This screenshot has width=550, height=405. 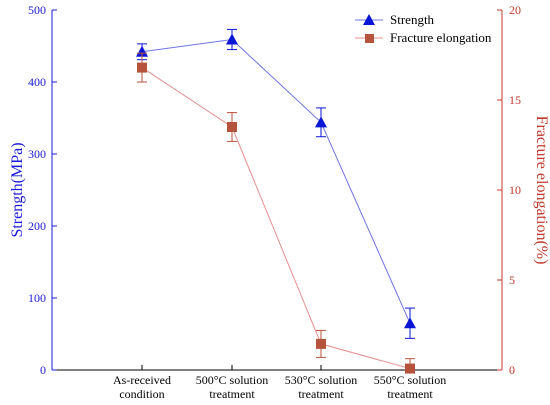 What do you see at coordinates (17, 189) in the screenshot?
I see `y-axis-left-label: Strength(MPa)` at bounding box center [17, 189].